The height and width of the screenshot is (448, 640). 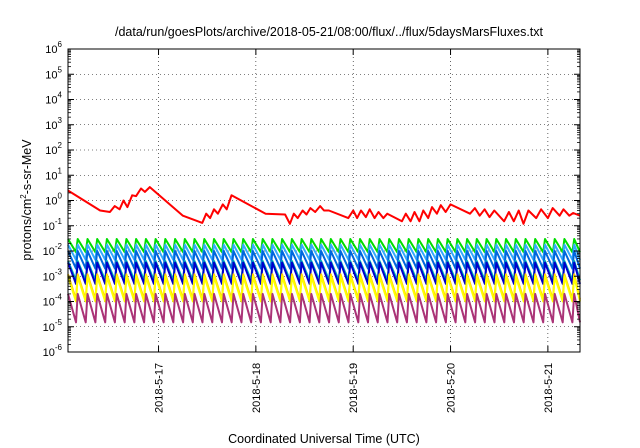 What do you see at coordinates (59, 297) in the screenshot?
I see `y-tick-label-exponent: -4` at bounding box center [59, 297].